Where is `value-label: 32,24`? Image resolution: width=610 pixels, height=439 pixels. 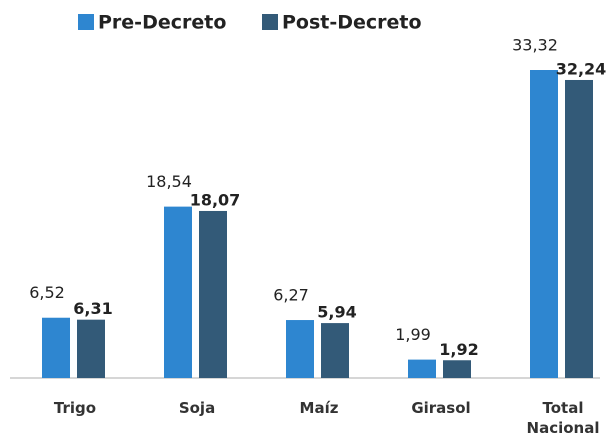 value-label: 32,24 is located at coordinates (581, 68).